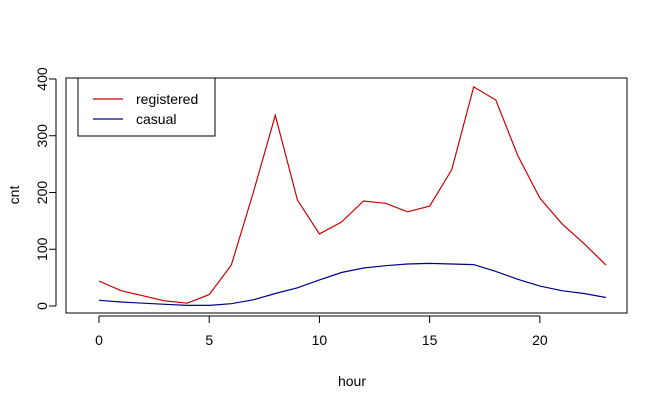  Describe the element at coordinates (42, 136) in the screenshot. I see `y-tick-label-300: 300` at that location.